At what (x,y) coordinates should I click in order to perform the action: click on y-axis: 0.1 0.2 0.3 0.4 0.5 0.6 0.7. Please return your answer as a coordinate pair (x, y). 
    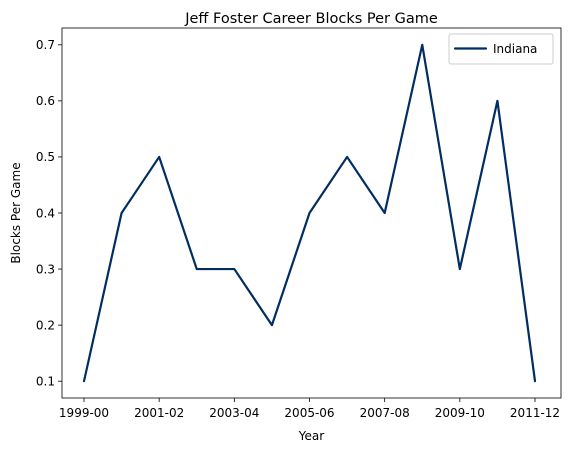
    Looking at the image, I should click on (49, 213).